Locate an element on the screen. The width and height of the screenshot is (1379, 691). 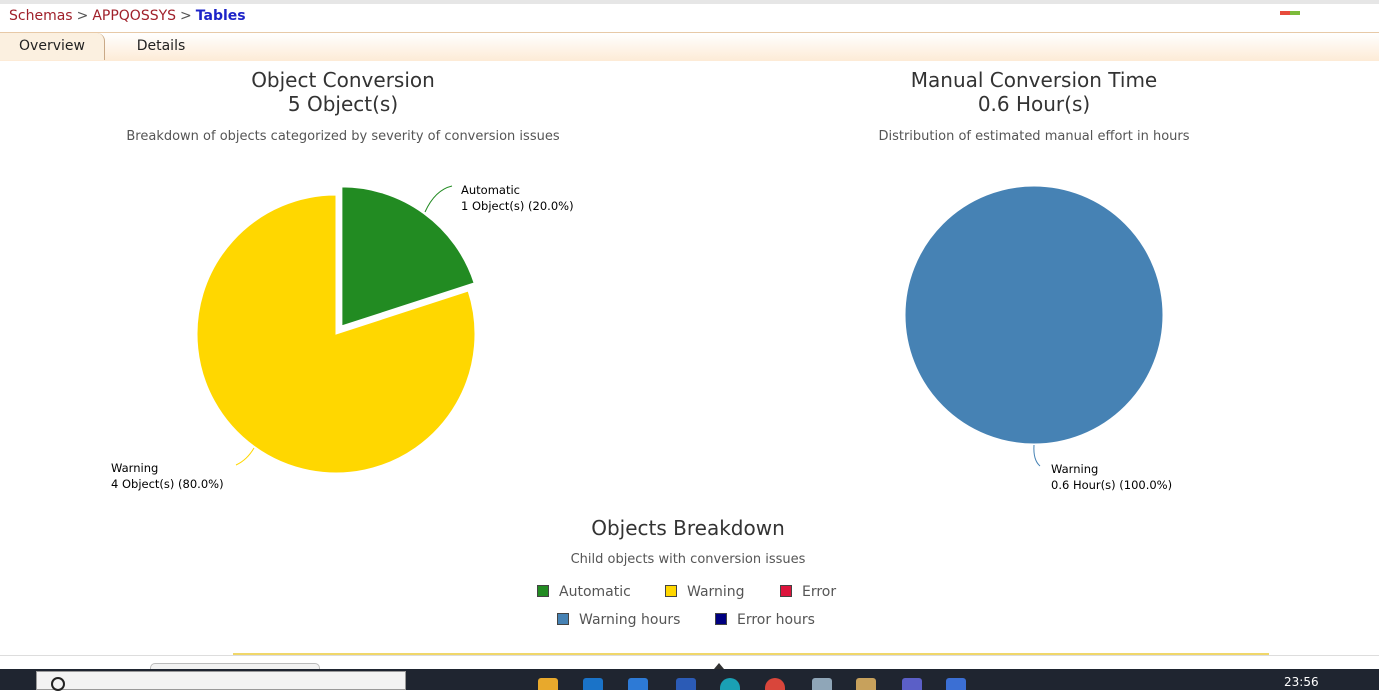
breakdown-subtitle: Child objects with conversion issues is located at coordinates (688, 559).